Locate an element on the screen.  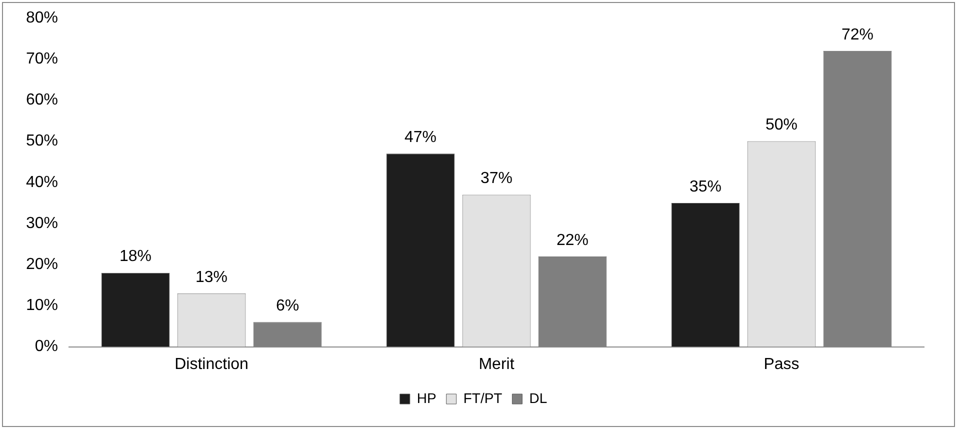
x-tick-label: Distinction is located at coordinates (211, 364).